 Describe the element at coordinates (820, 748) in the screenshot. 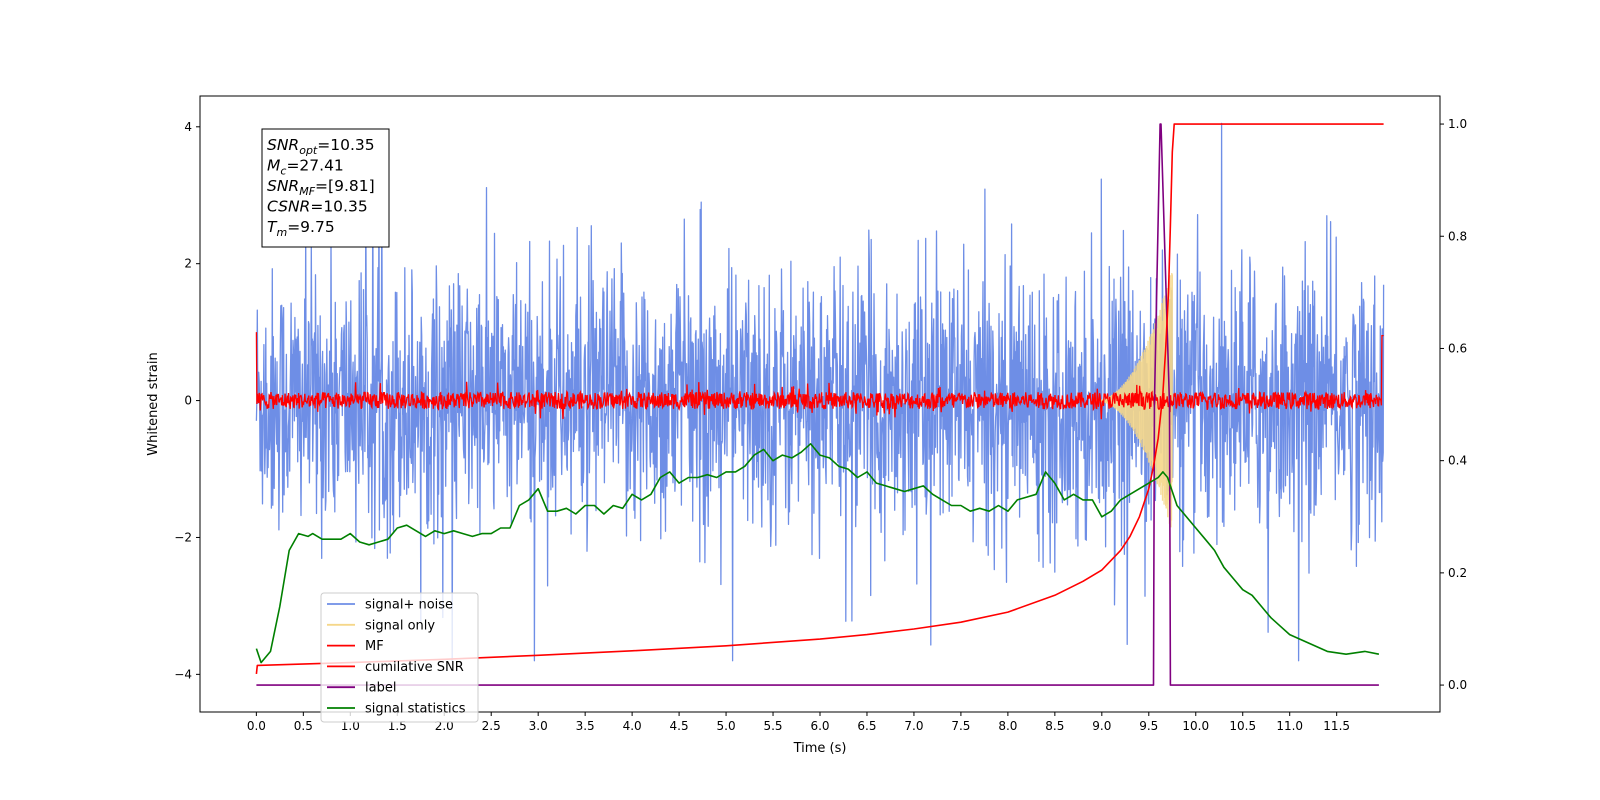

I see `x-axis-label: Time (s)` at that location.